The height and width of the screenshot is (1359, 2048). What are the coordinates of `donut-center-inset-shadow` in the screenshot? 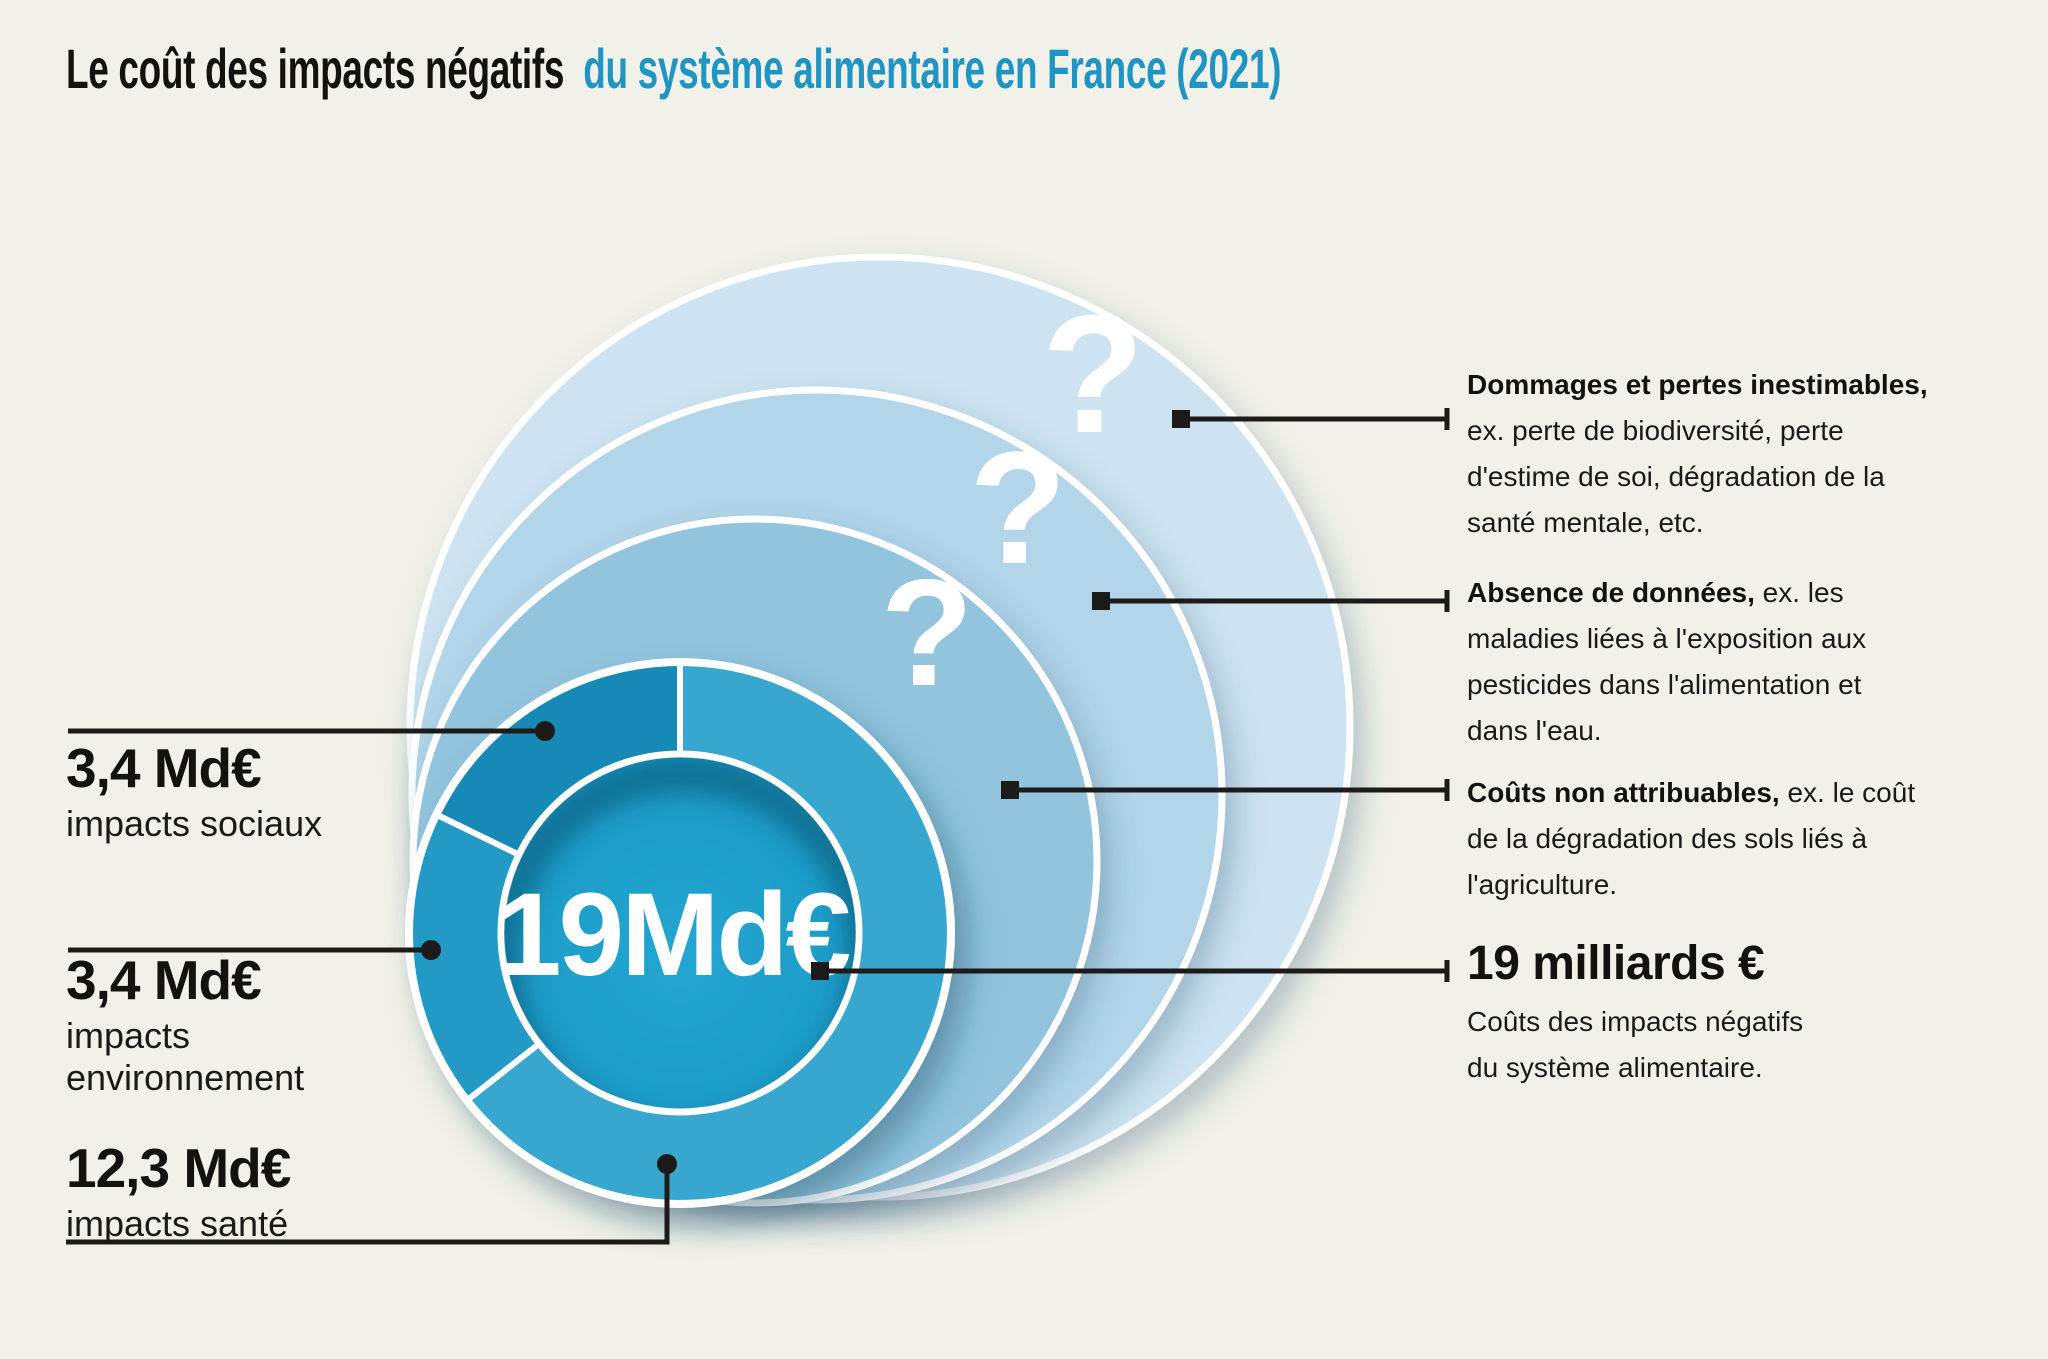 It's located at (680, 933).